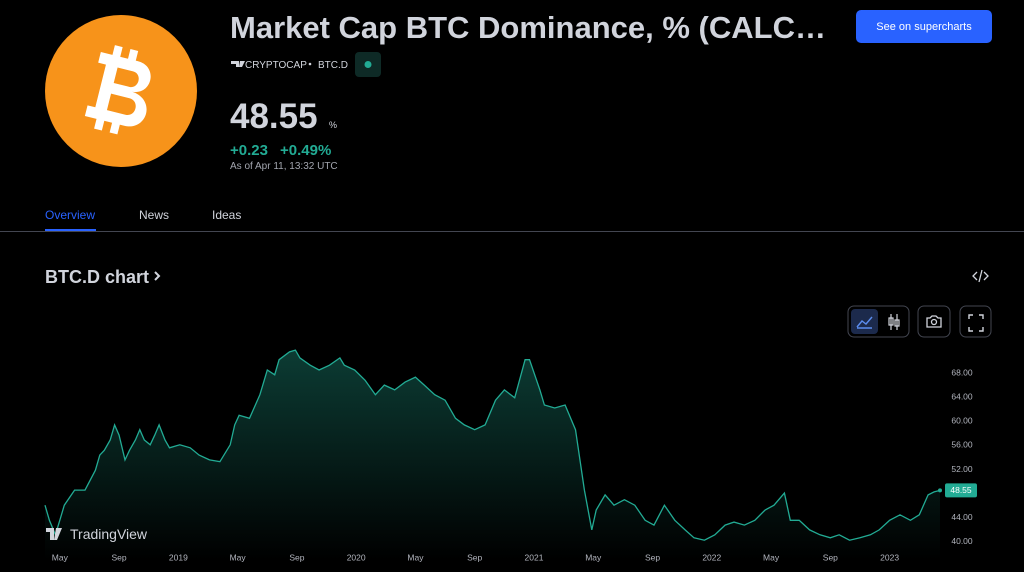  What do you see at coordinates (980, 276) in the screenshot?
I see `embed-icon` at bounding box center [980, 276].